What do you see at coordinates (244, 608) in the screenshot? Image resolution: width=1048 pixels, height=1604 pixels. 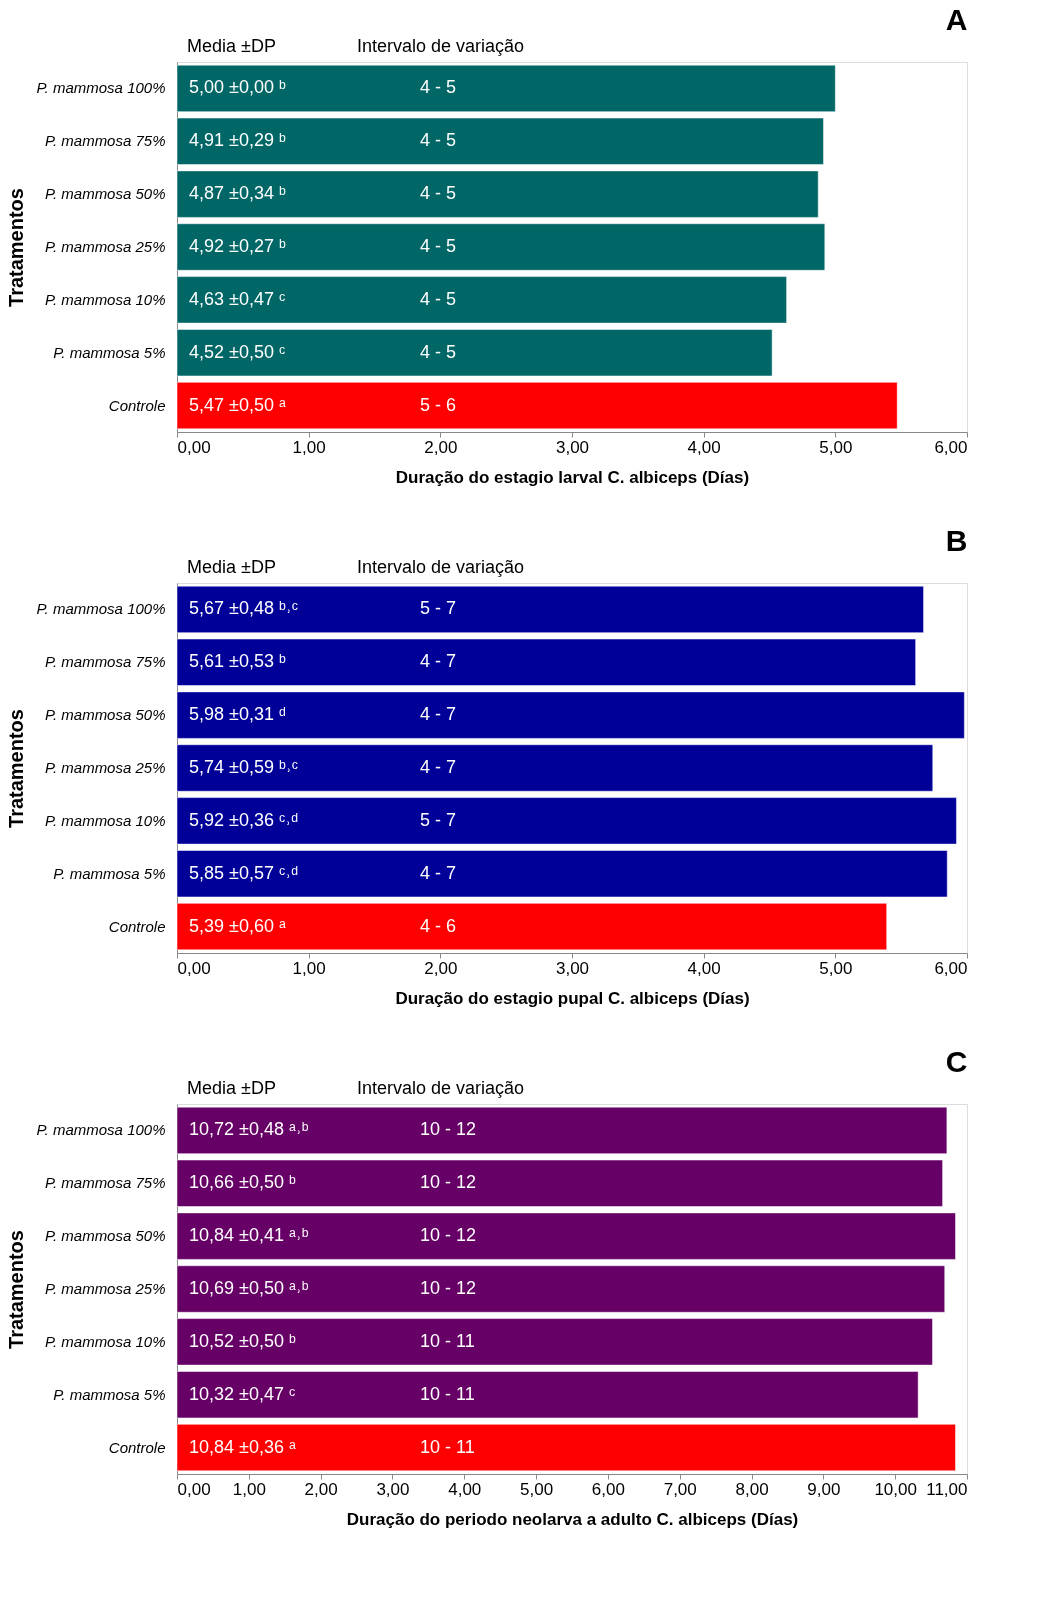 I see `data-label: 5,67 ±0,48 ᵇ˒ᶜ` at bounding box center [244, 608].